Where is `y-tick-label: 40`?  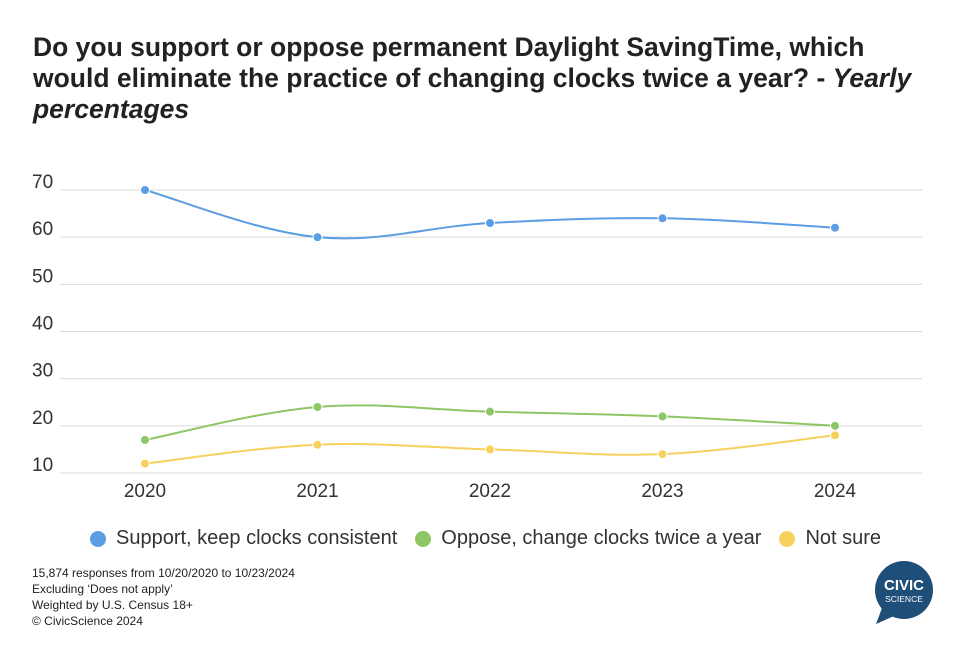
y-tick-label: 40 is located at coordinates (42, 324).